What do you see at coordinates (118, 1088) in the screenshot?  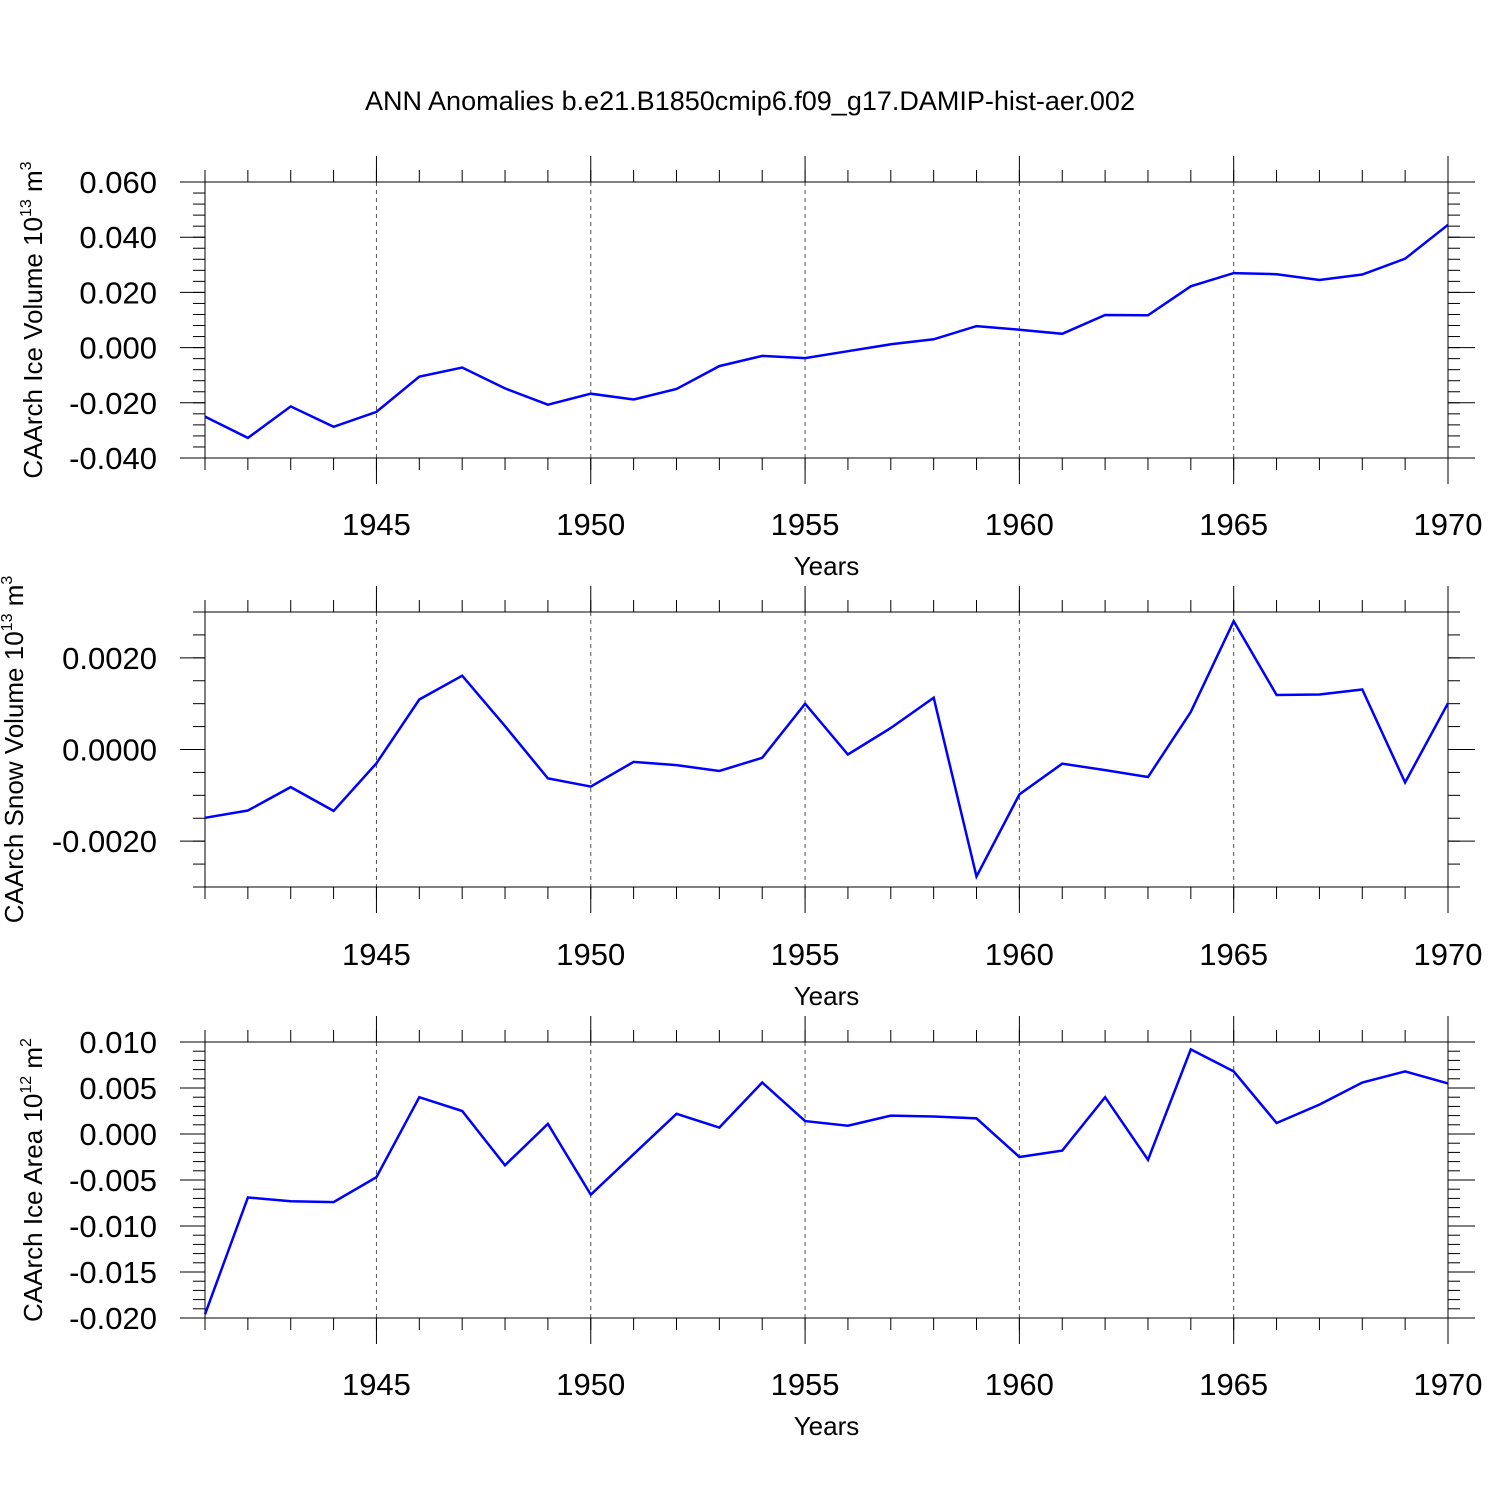 I see `y-tick-label: 0.005` at bounding box center [118, 1088].